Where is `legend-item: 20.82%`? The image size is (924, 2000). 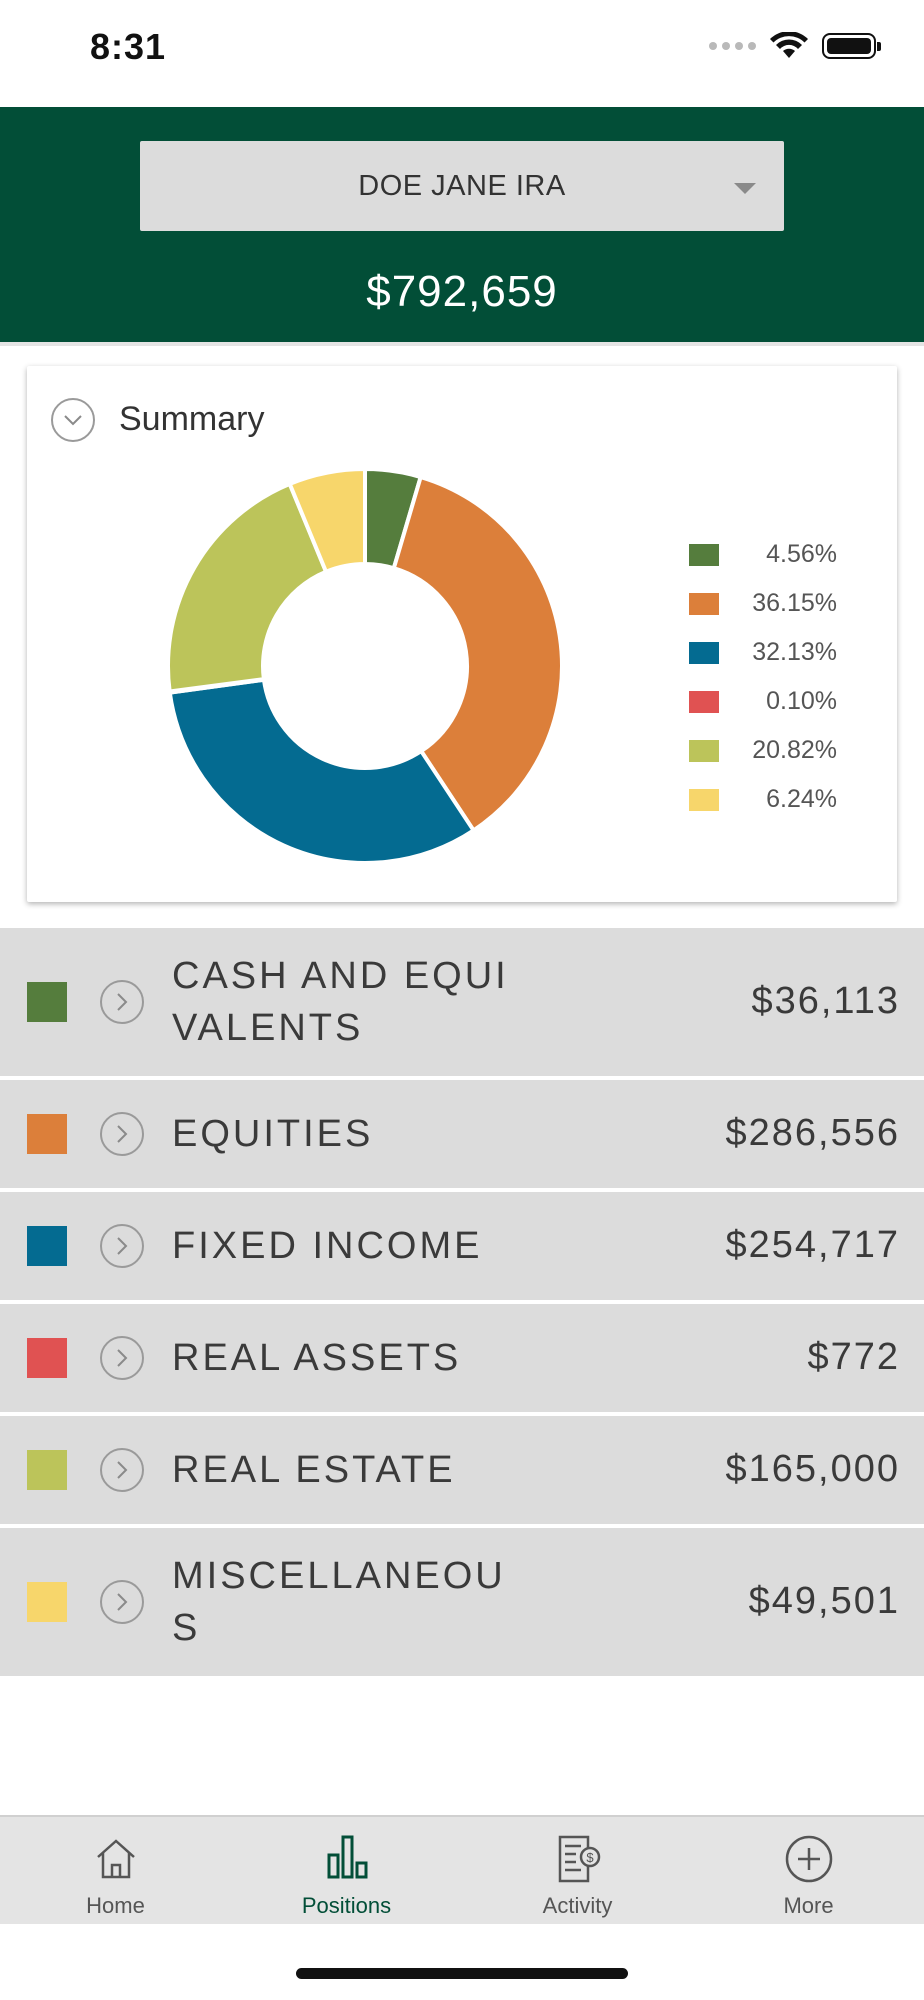 legend-item: 20.82% is located at coordinates (763, 750).